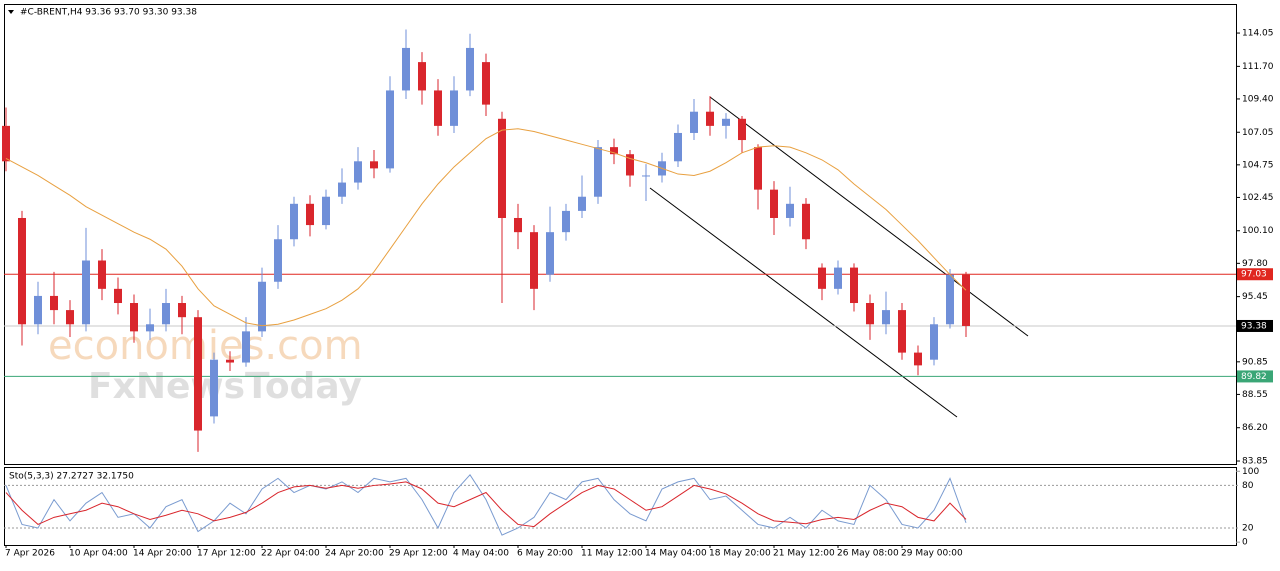 Image resolution: width=1280 pixels, height=571 pixels. Describe the element at coordinates (1258, 99) in the screenshot. I see `y-tick-label: 109.40` at that location.